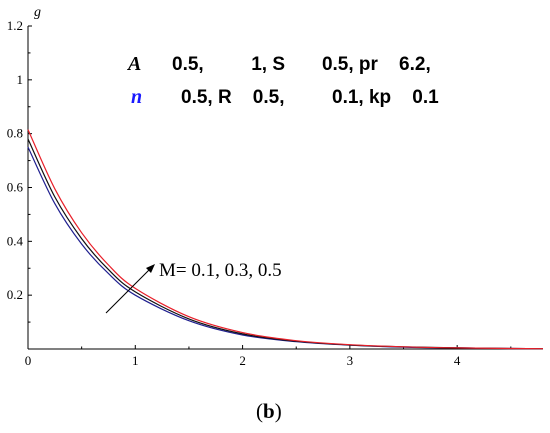  What do you see at coordinates (37, 12) in the screenshot?
I see `y-axis-title: g` at bounding box center [37, 12].